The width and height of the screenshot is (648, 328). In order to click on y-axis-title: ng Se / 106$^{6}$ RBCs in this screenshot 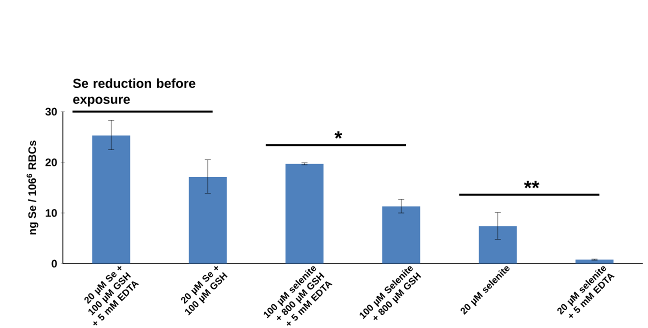, I will do `click(32, 187)`.